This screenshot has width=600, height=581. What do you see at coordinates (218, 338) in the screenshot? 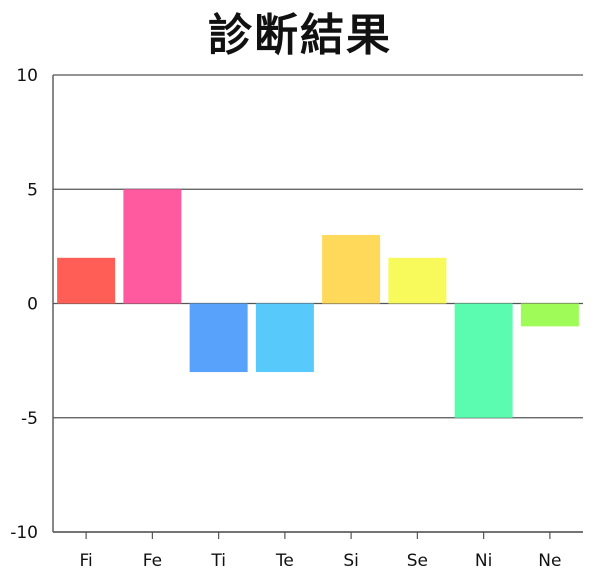
I see `bar-ti` at bounding box center [218, 338].